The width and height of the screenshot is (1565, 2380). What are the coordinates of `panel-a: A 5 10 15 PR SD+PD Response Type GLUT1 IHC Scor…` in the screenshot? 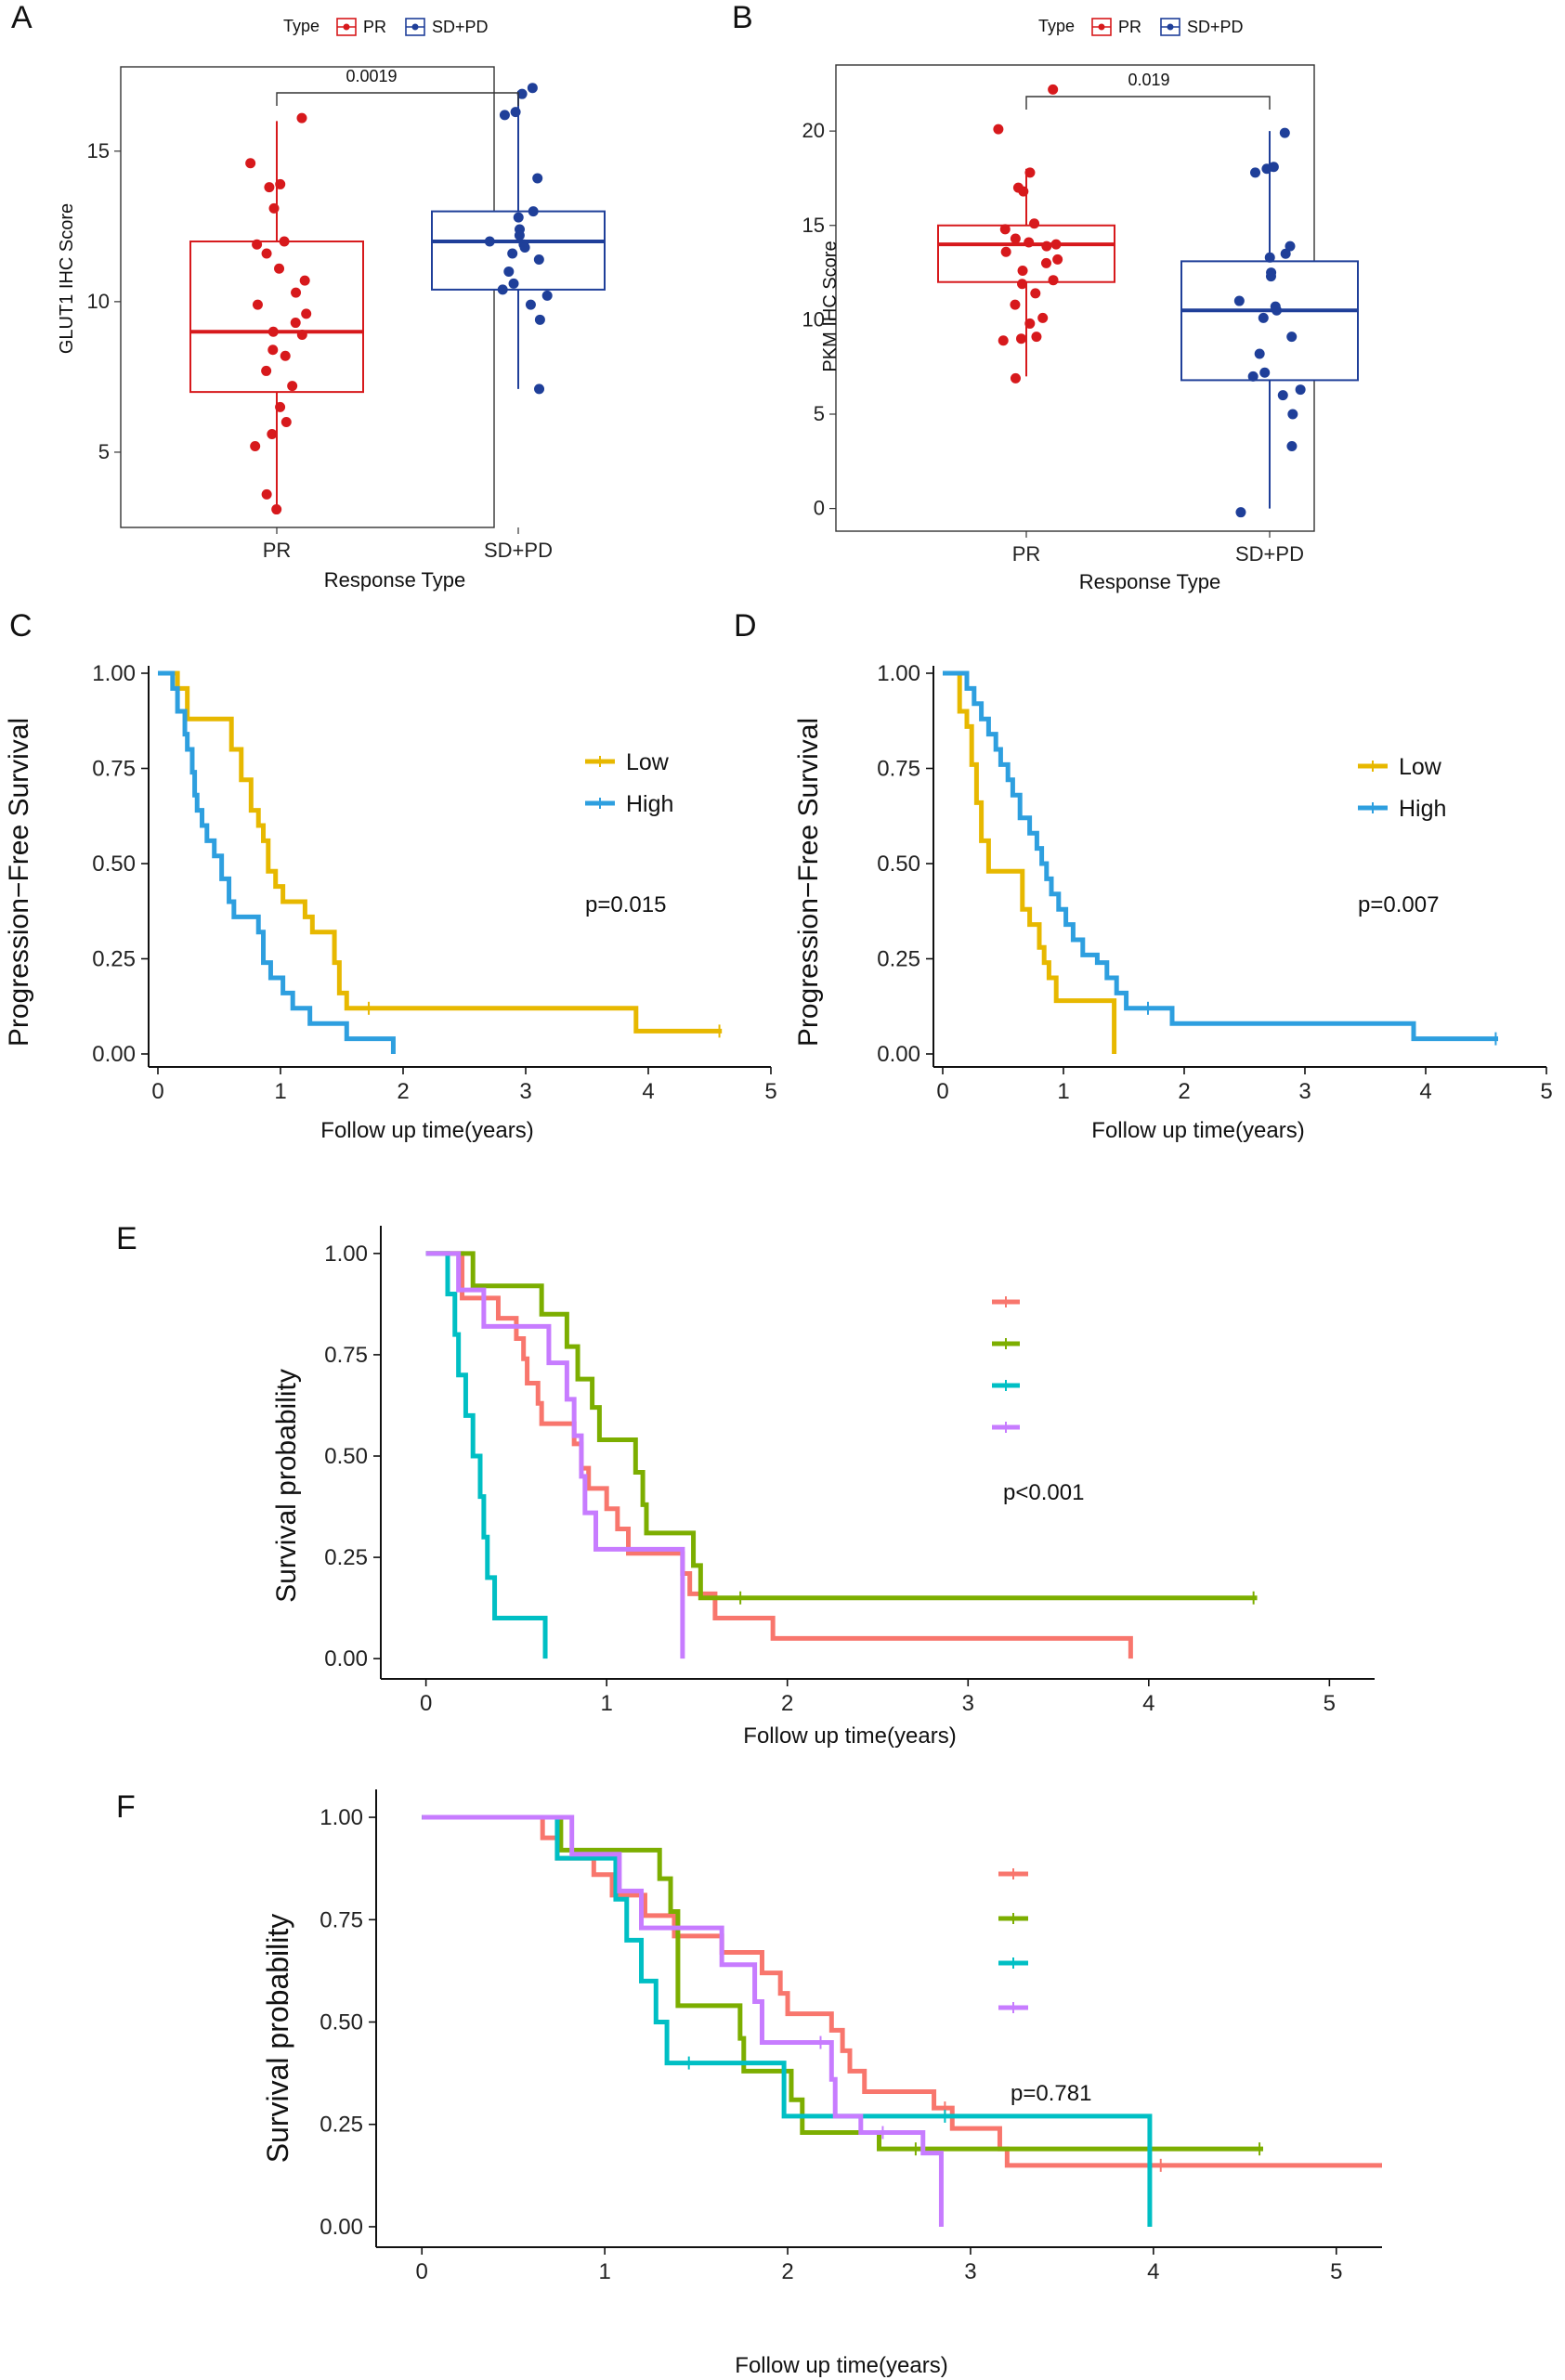 It's located at (309, 296).